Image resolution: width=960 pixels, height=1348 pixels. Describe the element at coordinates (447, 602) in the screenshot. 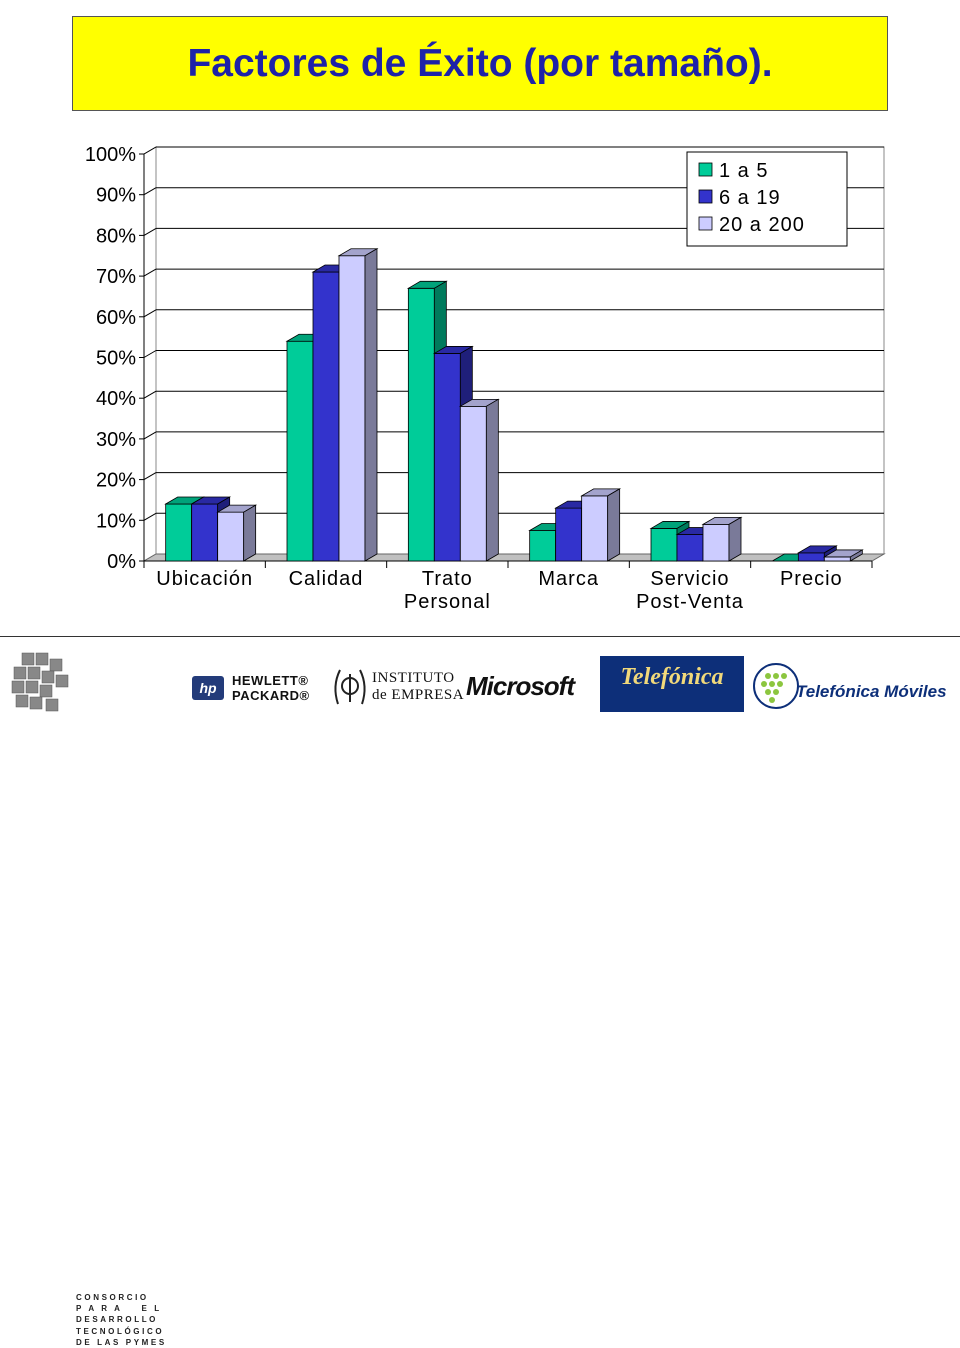

I see `x-tick-label: Personal` at that location.